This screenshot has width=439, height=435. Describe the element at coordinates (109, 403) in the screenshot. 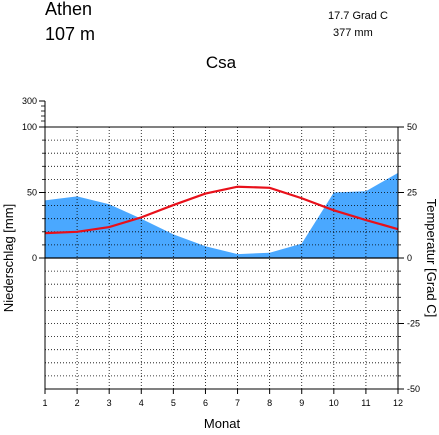

I see `x-tick-label: 3` at that location.